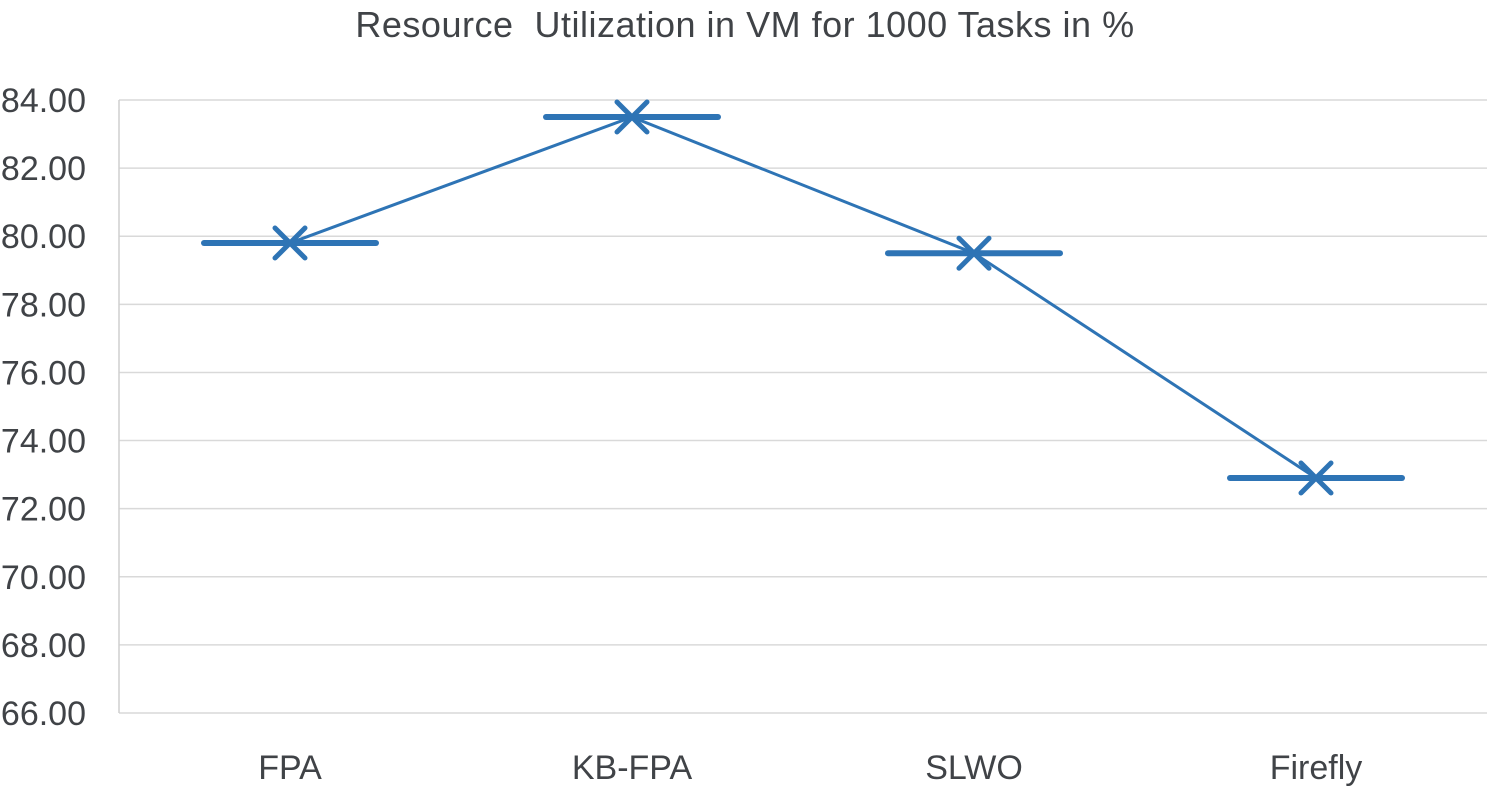 The width and height of the screenshot is (1490, 787). What do you see at coordinates (43, 373) in the screenshot?
I see `y-tick-label: 76.00` at bounding box center [43, 373].